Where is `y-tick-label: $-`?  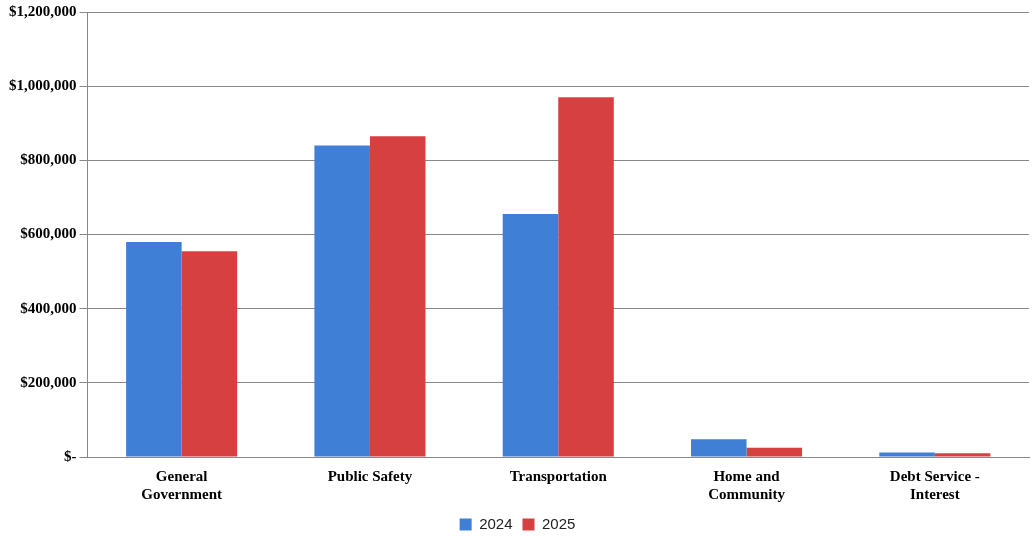 y-tick-label: $- is located at coordinates (70, 455).